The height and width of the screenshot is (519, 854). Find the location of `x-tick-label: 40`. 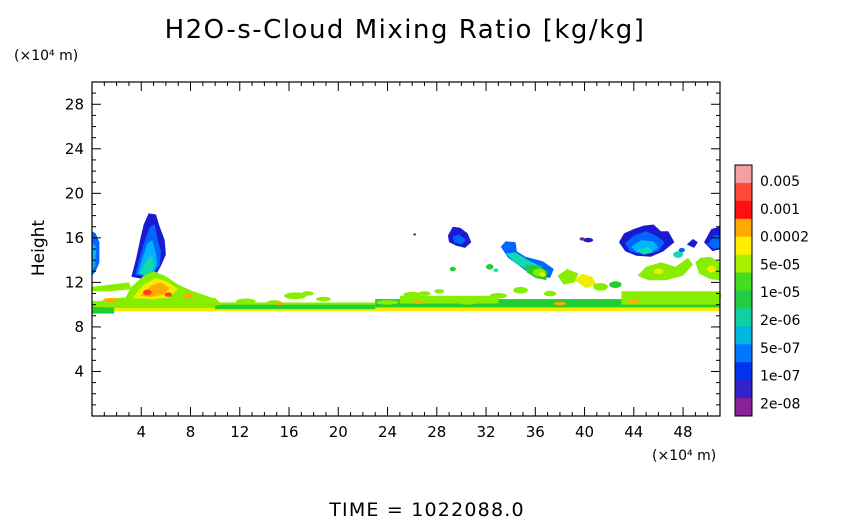

x-tick-label: 40 is located at coordinates (584, 432).